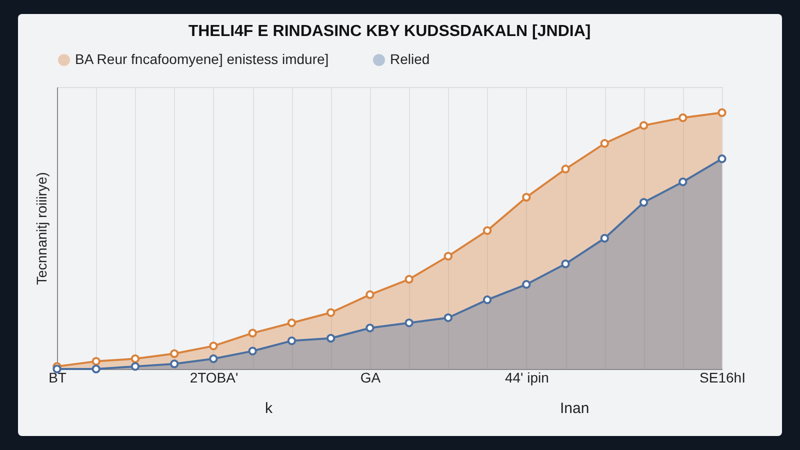  Describe the element at coordinates (723, 378) in the screenshot. I see `x-tick-label: SE16hI` at that location.